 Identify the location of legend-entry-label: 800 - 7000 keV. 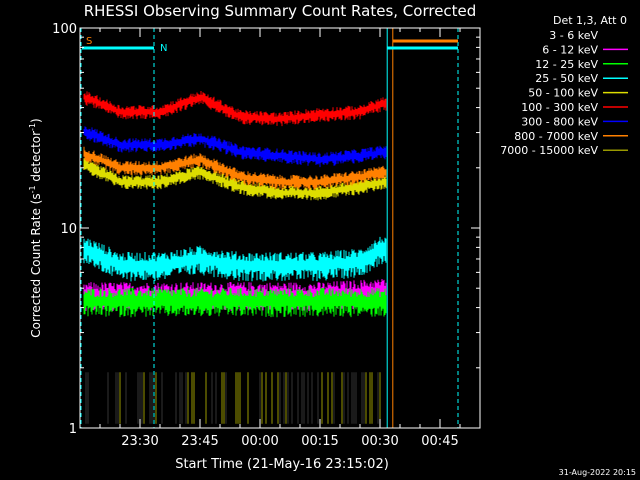
(556, 136).